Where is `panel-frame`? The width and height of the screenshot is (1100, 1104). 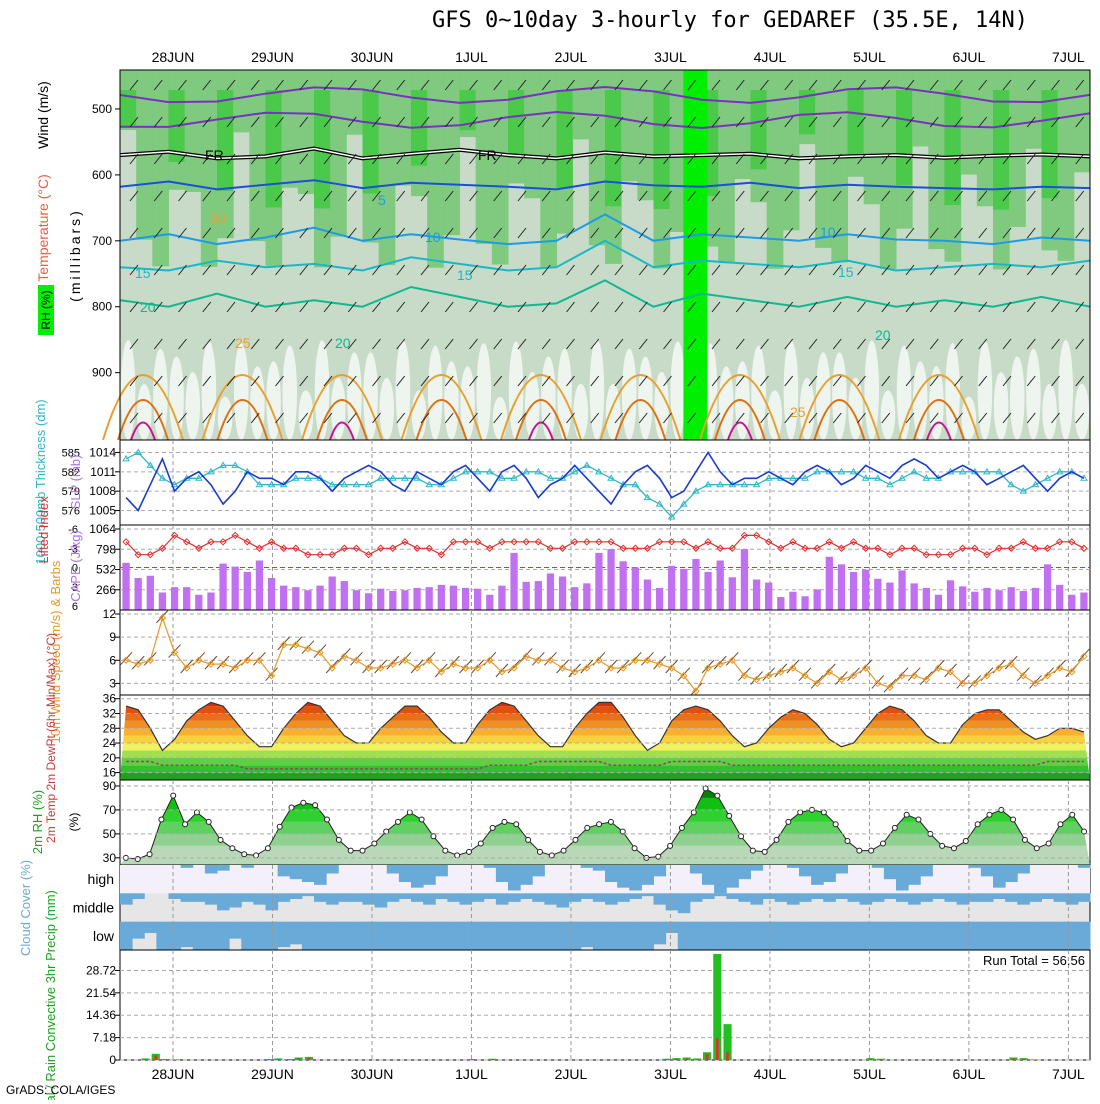
panel-frame is located at coordinates (605, 1005).